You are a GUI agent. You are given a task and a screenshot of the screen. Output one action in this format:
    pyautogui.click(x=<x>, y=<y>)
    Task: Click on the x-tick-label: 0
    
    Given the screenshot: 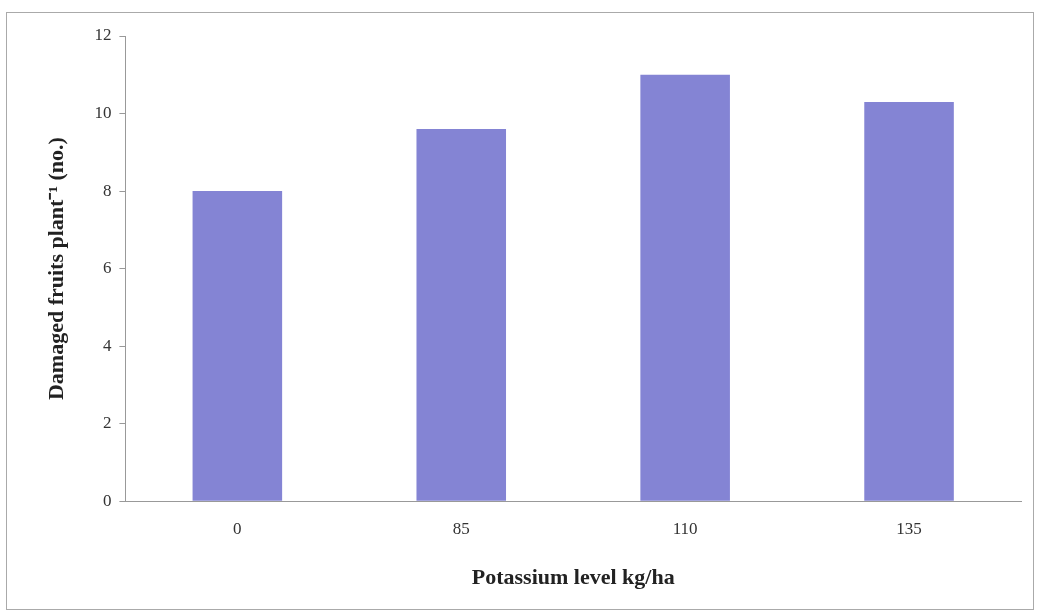 What is the action you would take?
    pyautogui.click(x=237, y=528)
    